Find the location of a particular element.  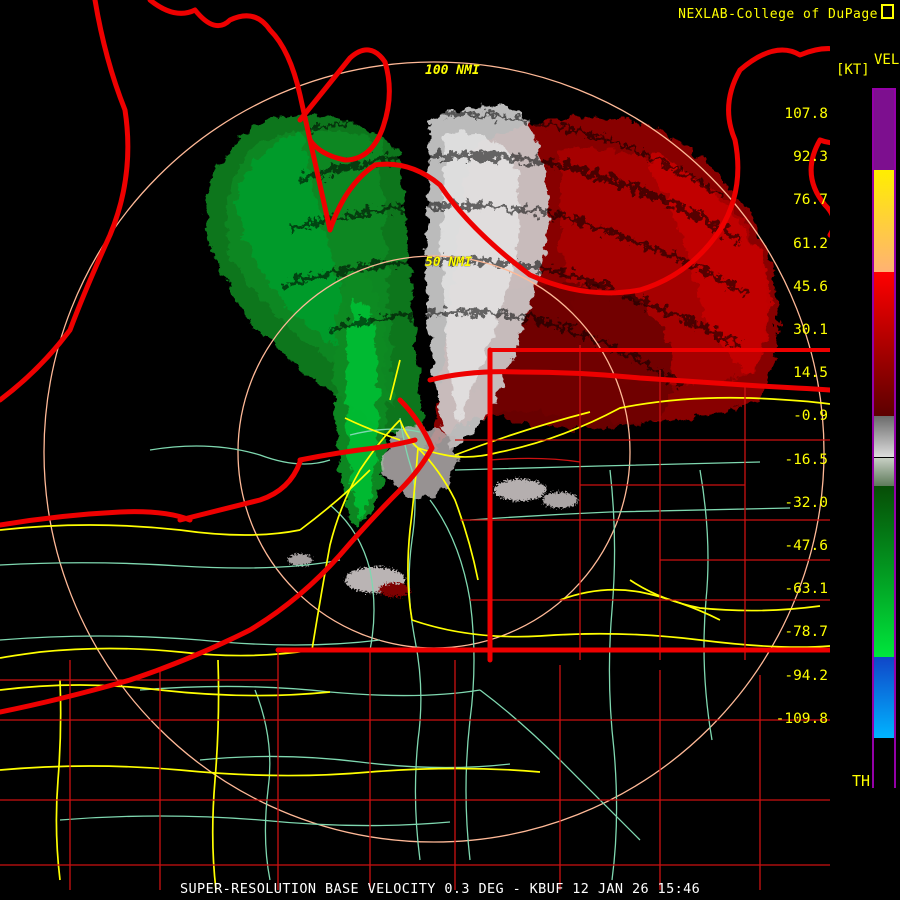

colorbar-tick-9: -32.0 is located at coordinates (806, 502).